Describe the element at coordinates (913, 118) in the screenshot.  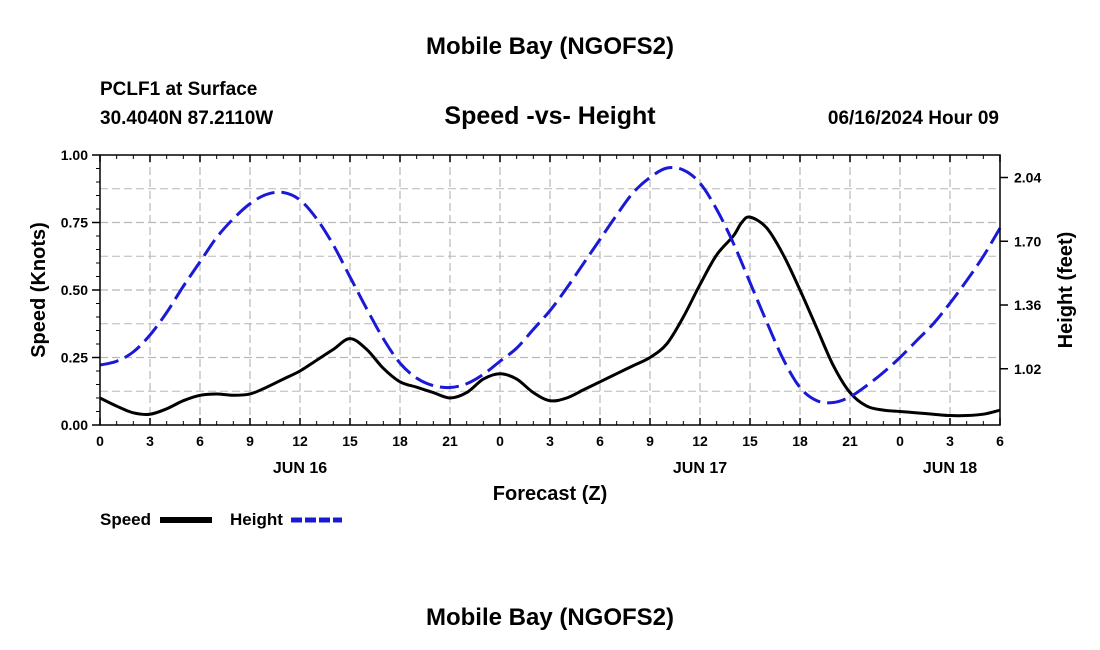
I see `forecast-timestamp: 06/16/2024 Hour 09` at that location.